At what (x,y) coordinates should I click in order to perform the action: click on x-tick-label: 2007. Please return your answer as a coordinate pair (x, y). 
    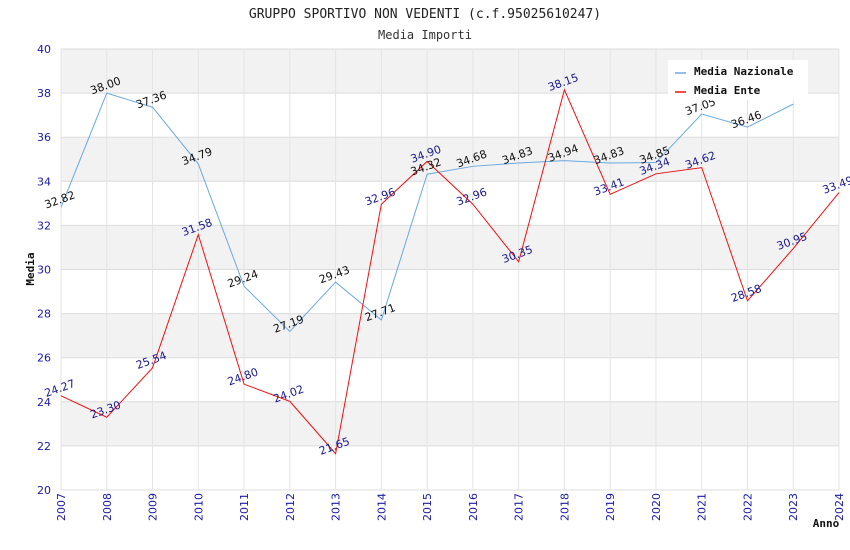
    Looking at the image, I should click on (61, 507).